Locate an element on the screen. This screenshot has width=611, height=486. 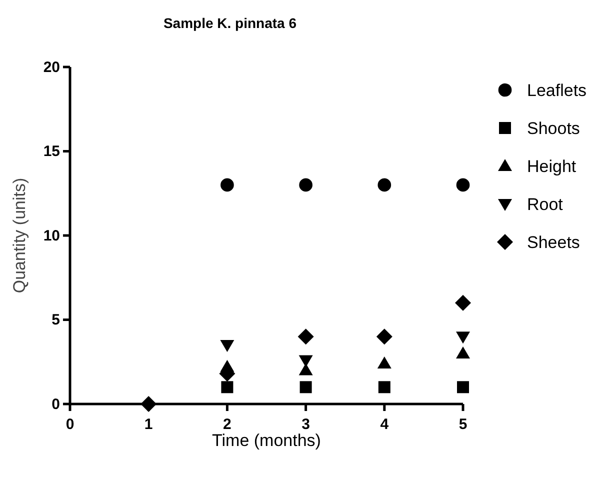
legend-label: Sheets is located at coordinates (553, 242).